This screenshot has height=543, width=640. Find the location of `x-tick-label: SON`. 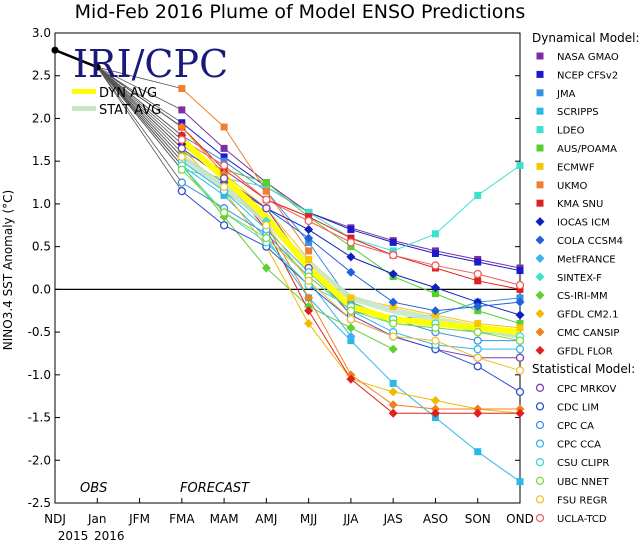

x-tick-label: SON is located at coordinates (478, 519).